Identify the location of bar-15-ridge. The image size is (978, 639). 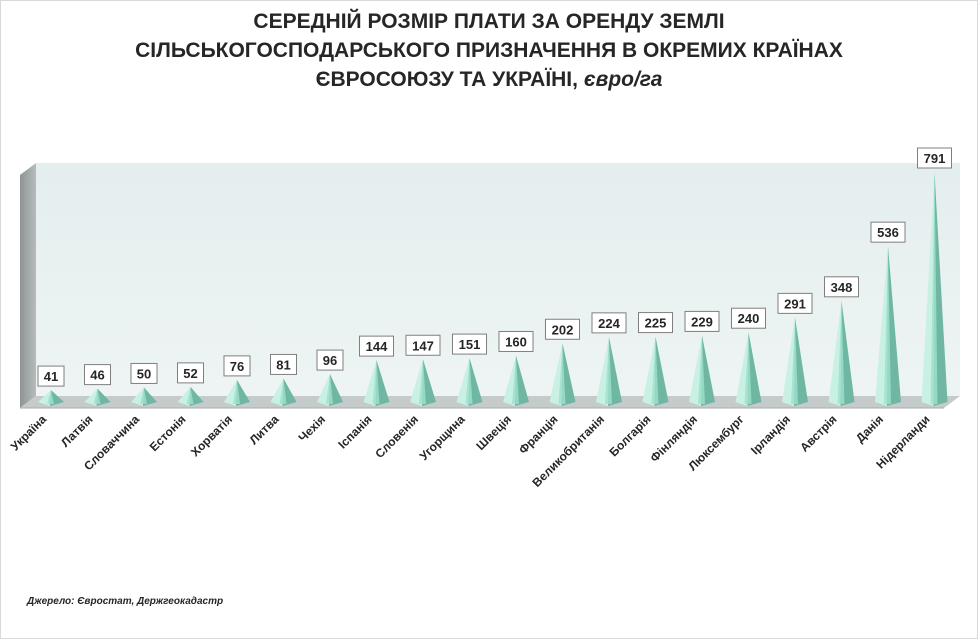
(701, 369).